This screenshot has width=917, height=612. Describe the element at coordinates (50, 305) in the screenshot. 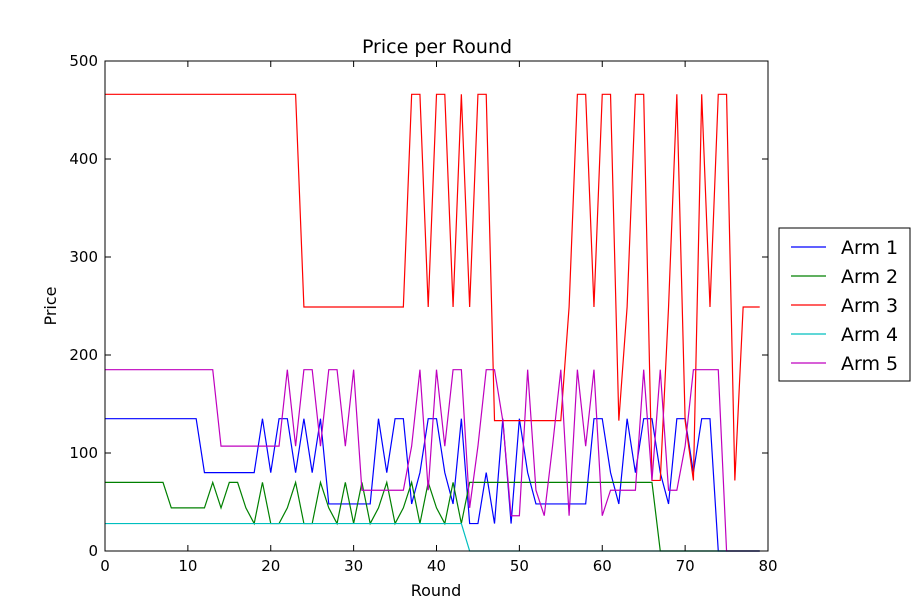

I see `y-axis-title: Price` at that location.